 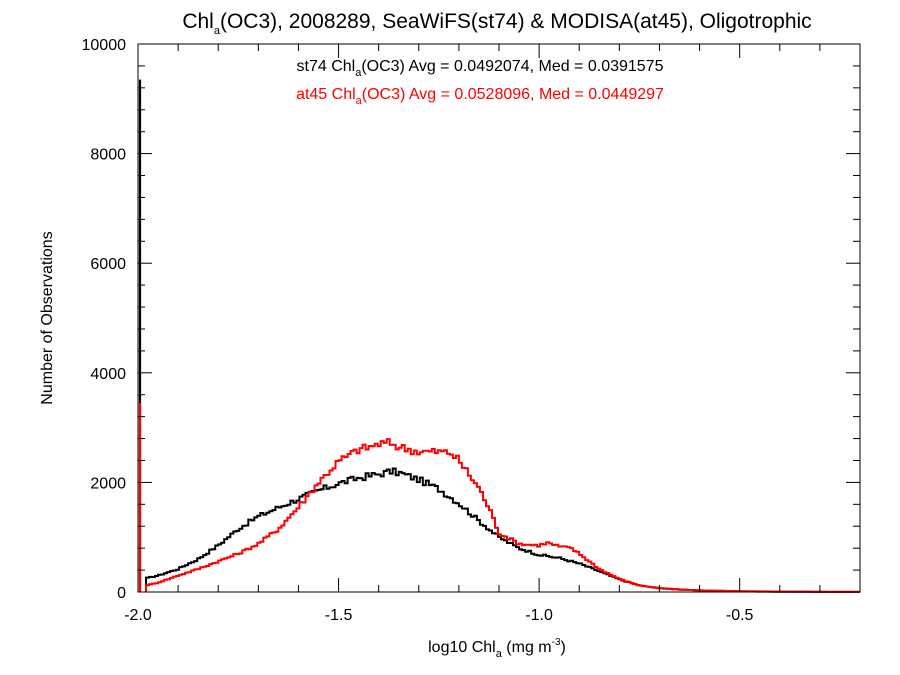 What do you see at coordinates (138, 615) in the screenshot?
I see `x-tick-label: -2.0` at bounding box center [138, 615].